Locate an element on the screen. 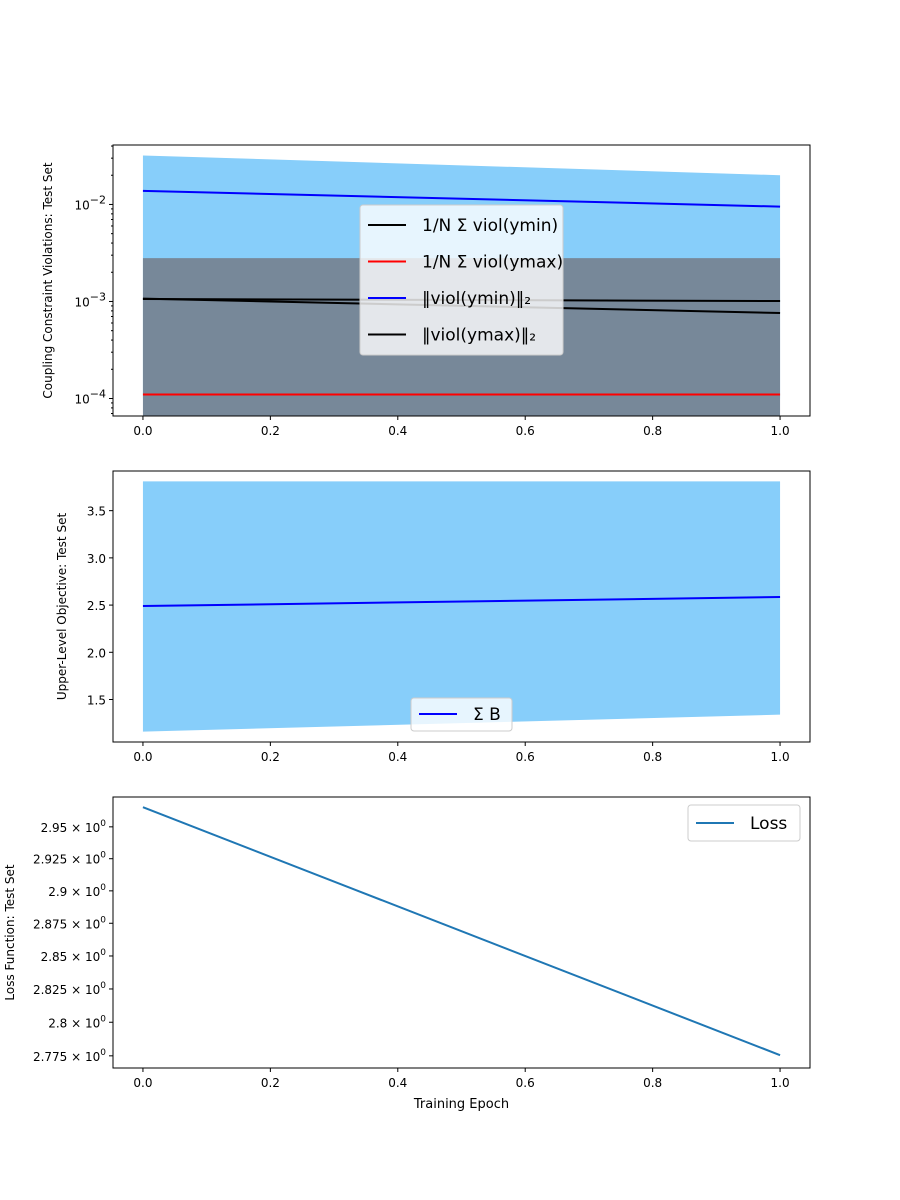 The width and height of the screenshot is (900, 1200). y-tick-label: 2.0 is located at coordinates (96, 653).